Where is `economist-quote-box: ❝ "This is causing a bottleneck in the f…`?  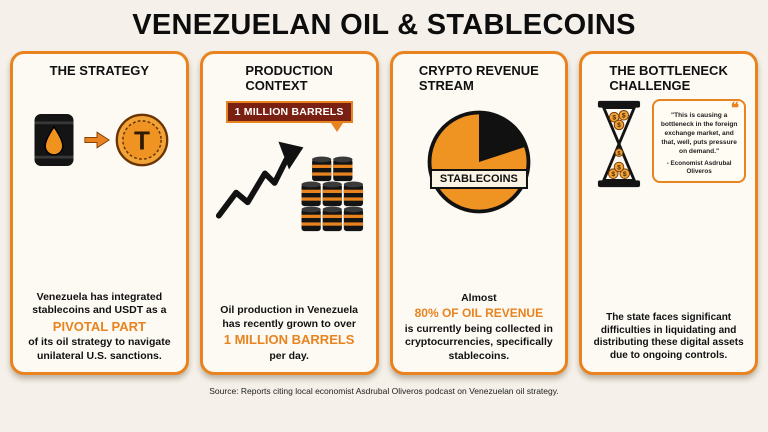 economist-quote-box: ❝ "This is causing a bottleneck in the f… is located at coordinates (699, 141).